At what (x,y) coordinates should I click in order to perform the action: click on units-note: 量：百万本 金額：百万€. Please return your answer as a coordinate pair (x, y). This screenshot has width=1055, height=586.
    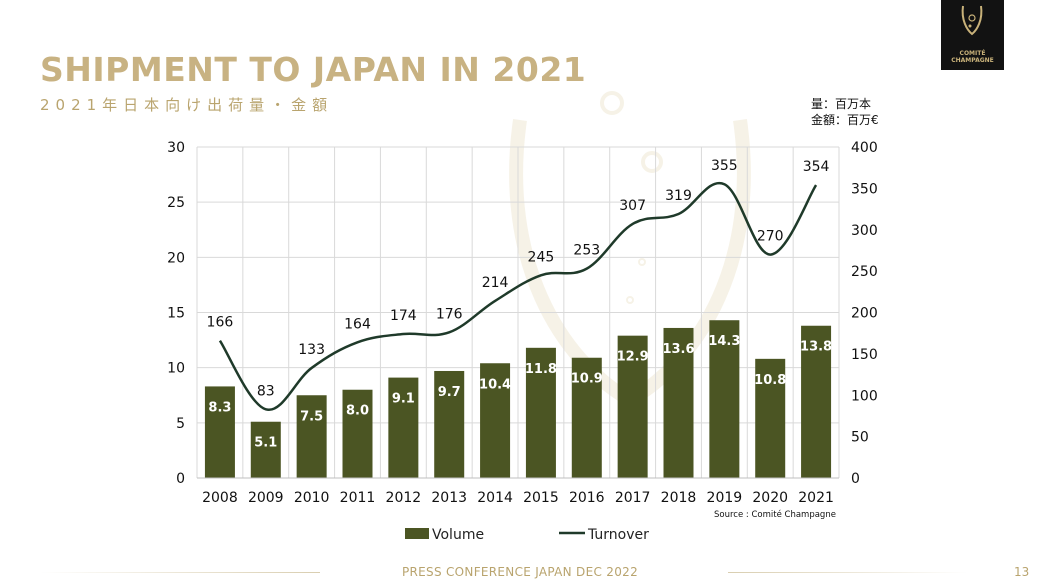
    Looking at the image, I should click on (845, 112).